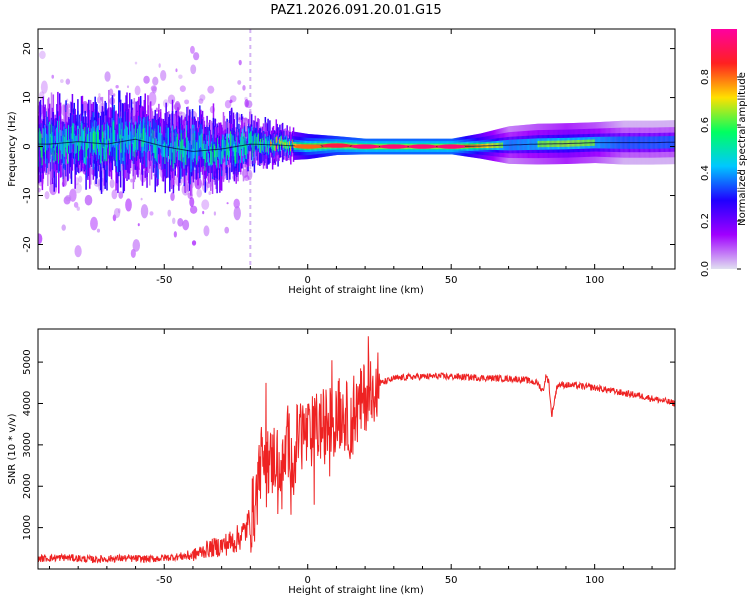 The image size is (750, 600). Describe the element at coordinates (594, 280) in the screenshot. I see `spectrogram-x-tick-label: 100` at that location.